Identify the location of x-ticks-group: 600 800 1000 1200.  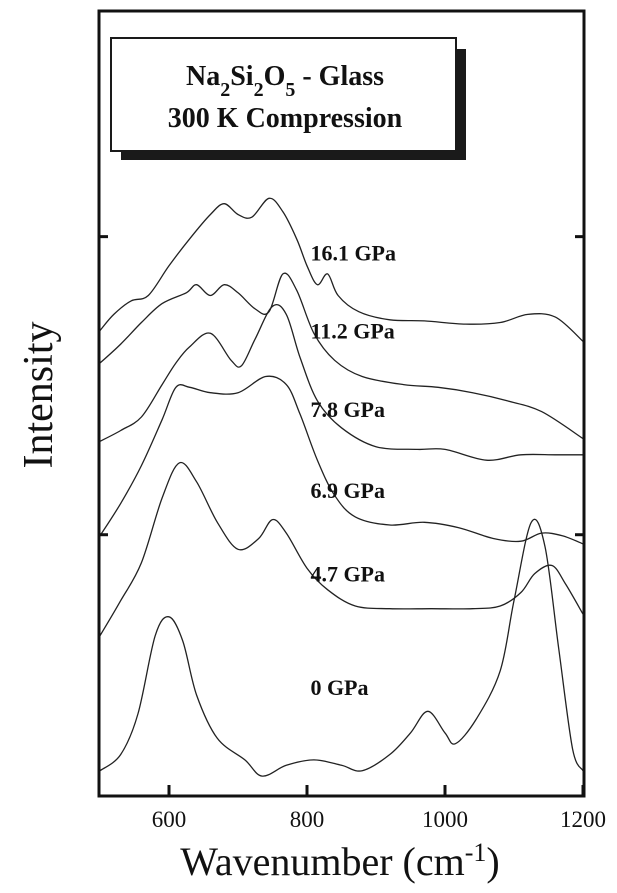
(379, 808).